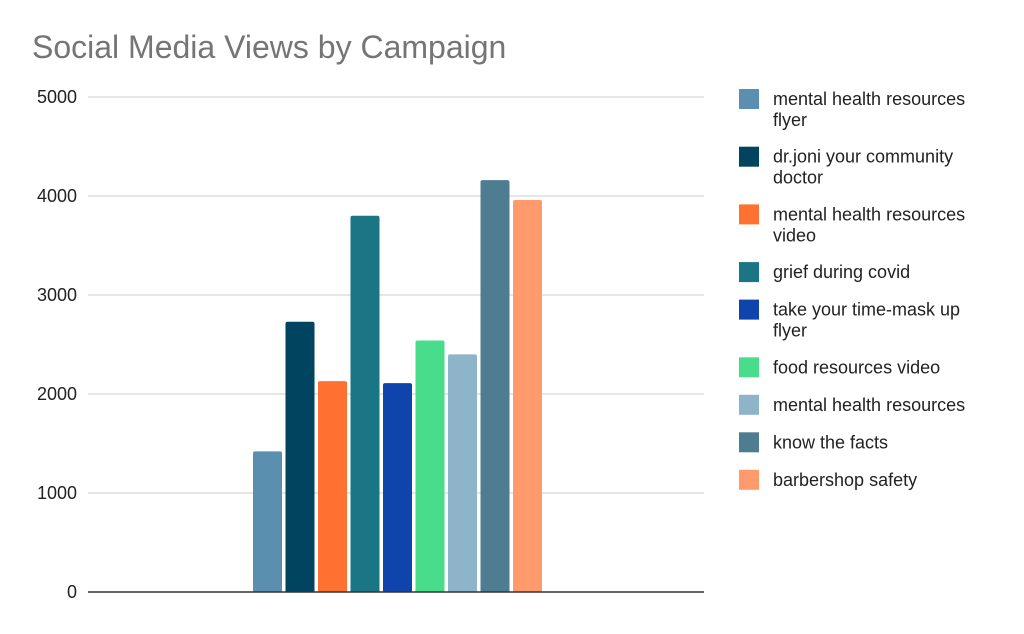 The height and width of the screenshot is (634, 1024). What do you see at coordinates (57, 97) in the screenshot?
I see `y-tick-label: 5000` at bounding box center [57, 97].